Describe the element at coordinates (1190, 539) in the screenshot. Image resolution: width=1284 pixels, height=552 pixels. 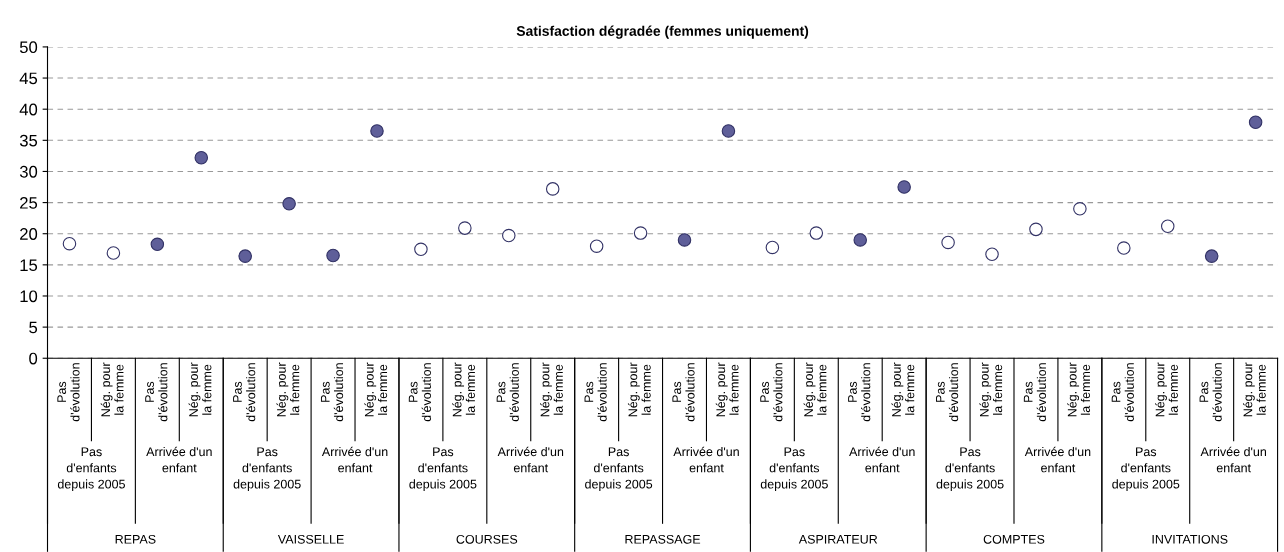
I see `text: INVITATIONS` at that location.